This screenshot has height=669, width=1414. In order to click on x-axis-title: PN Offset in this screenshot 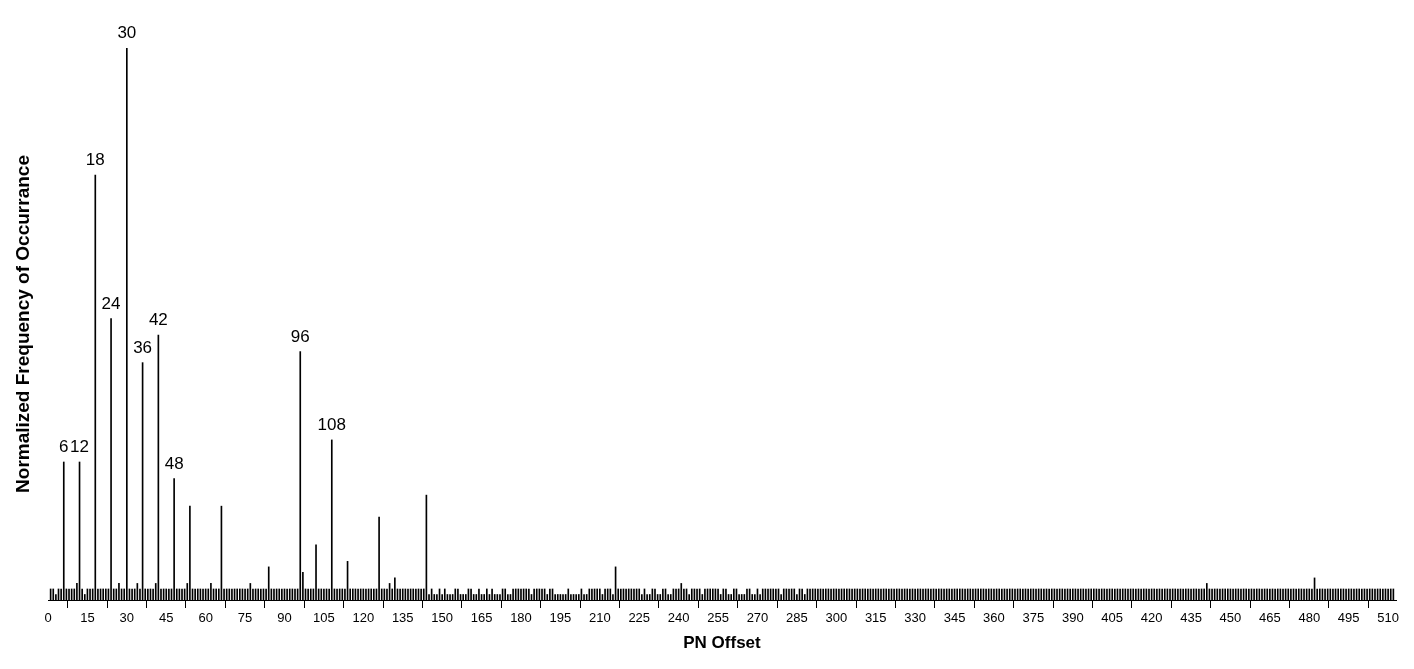, I will do `click(722, 643)`.